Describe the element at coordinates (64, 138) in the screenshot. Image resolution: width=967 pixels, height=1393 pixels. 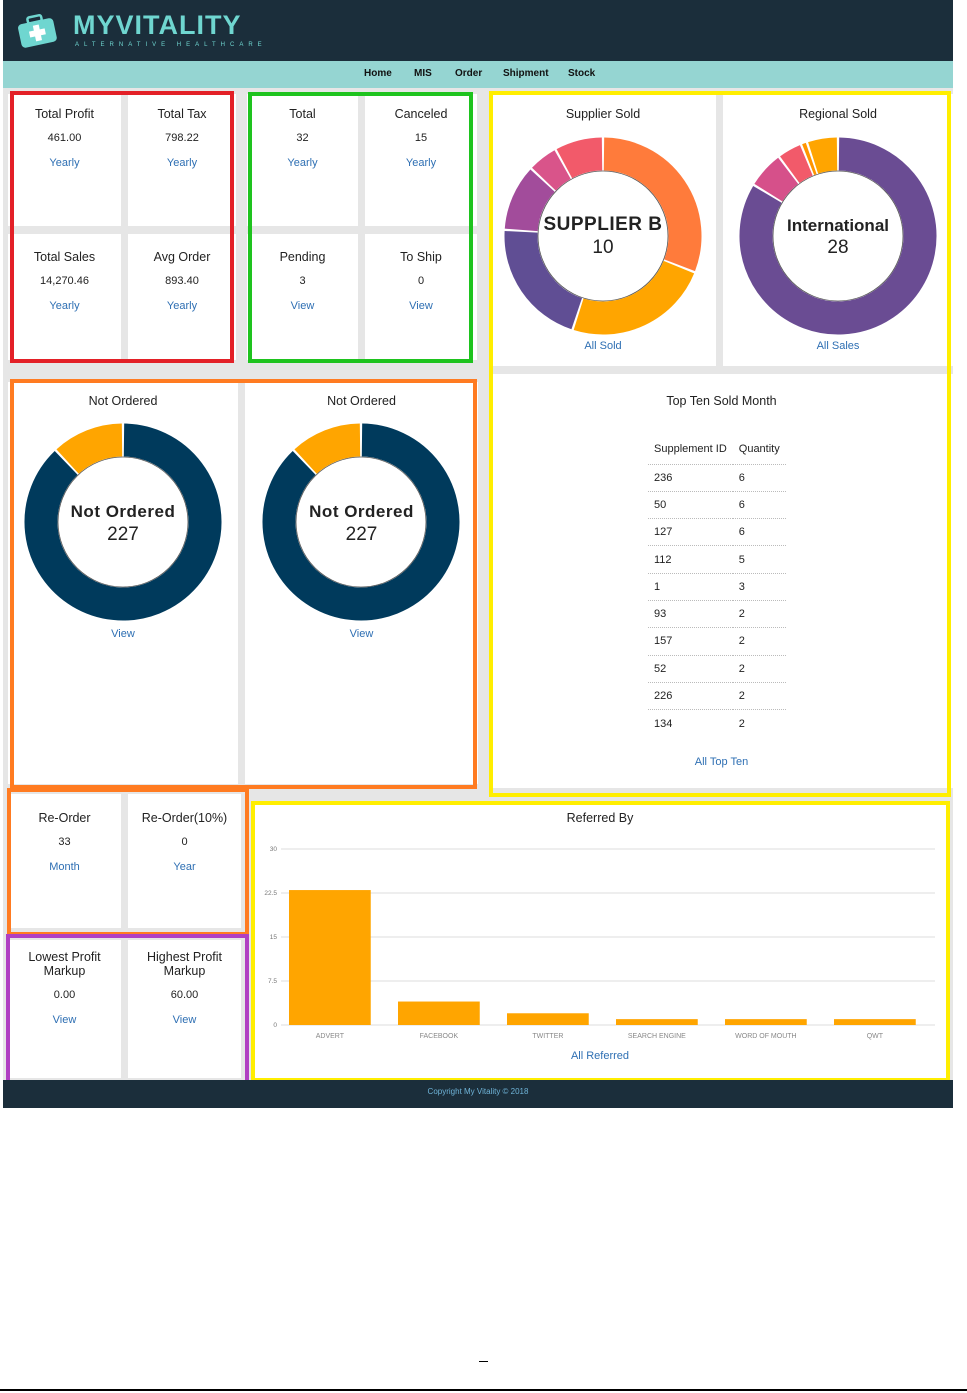
I see `card-value: 461.00` at that location.